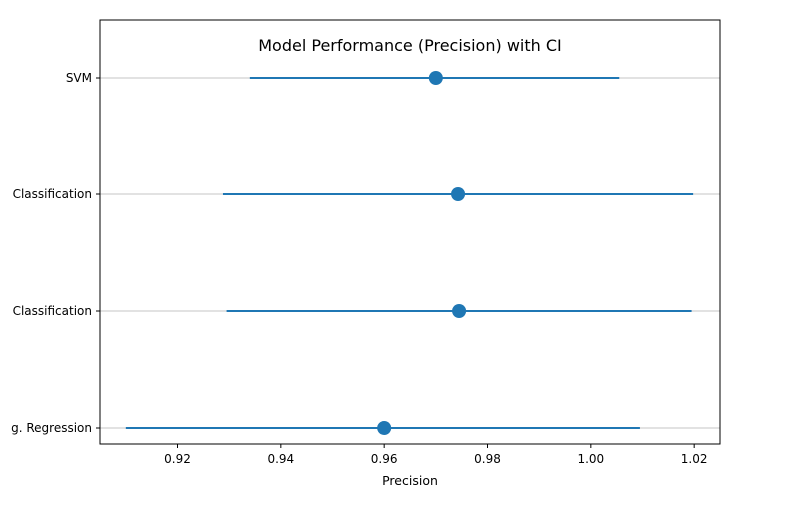  Describe the element at coordinates (51, 428) in the screenshot. I see `y-tick-label: g. Regression` at that location.